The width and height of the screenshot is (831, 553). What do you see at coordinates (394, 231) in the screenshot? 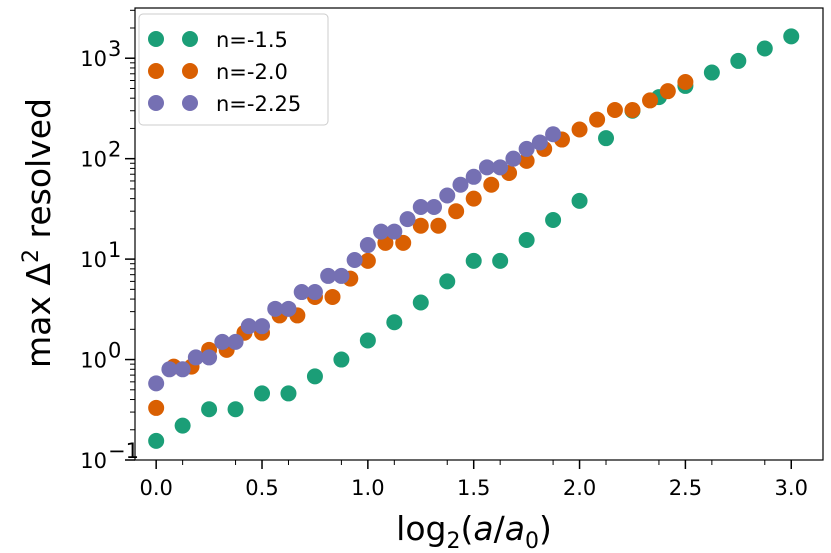
I see `data-point-n=-2.25-18` at bounding box center [394, 231].